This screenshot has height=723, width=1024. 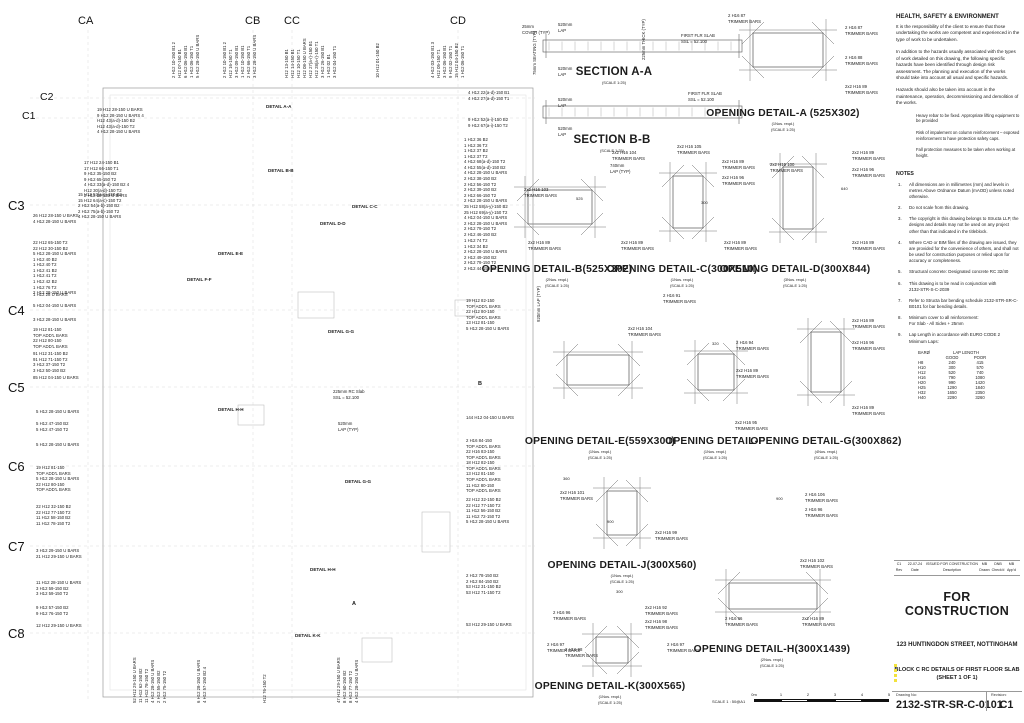 What do you see at coordinates (679, 298) in the screenshot?
I see `rebar-annotation: 2 H16 91 TRIMMER BARS` at bounding box center [679, 298].